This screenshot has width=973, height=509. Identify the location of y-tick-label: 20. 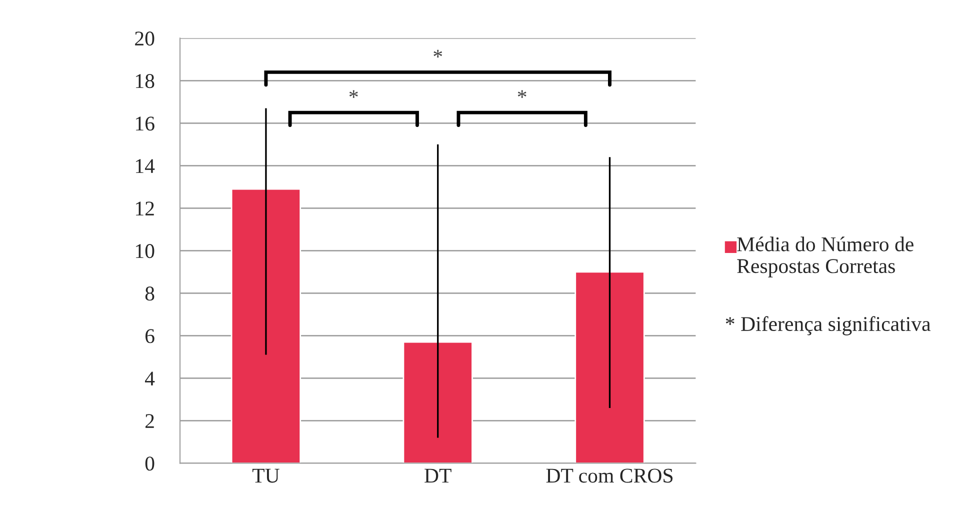
(144, 39).